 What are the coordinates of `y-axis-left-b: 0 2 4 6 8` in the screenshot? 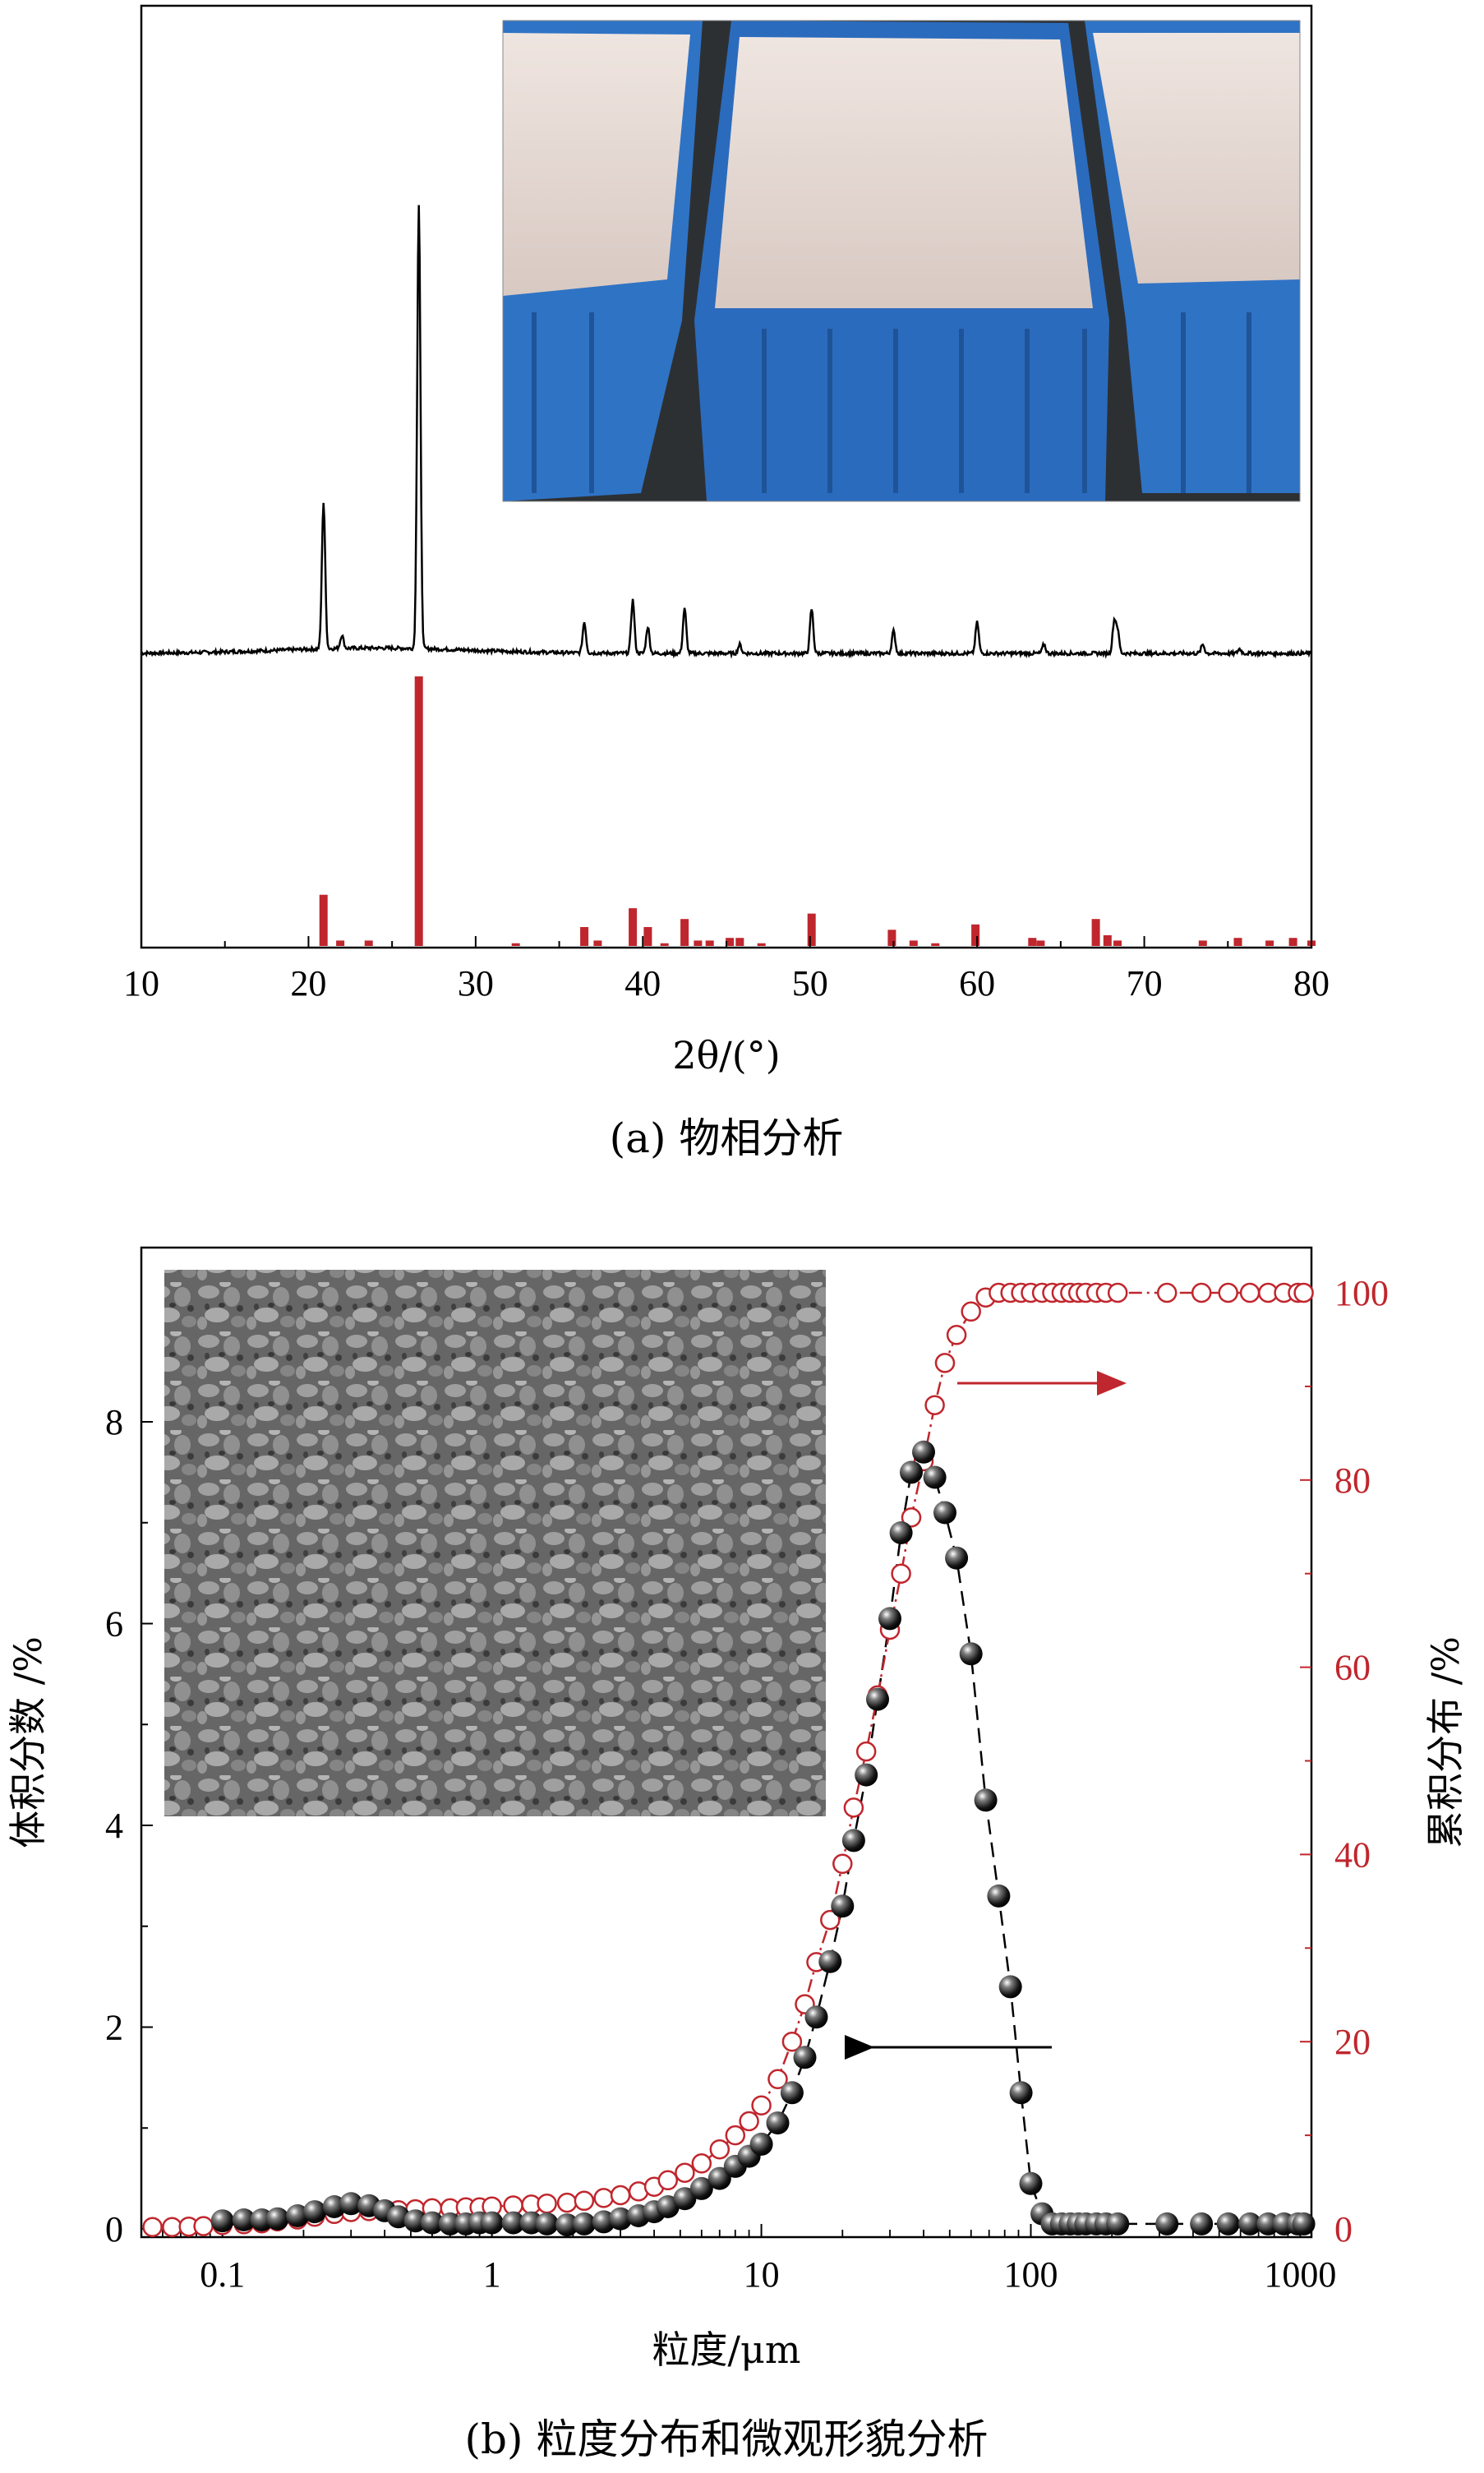 It's located at (129, 1825).